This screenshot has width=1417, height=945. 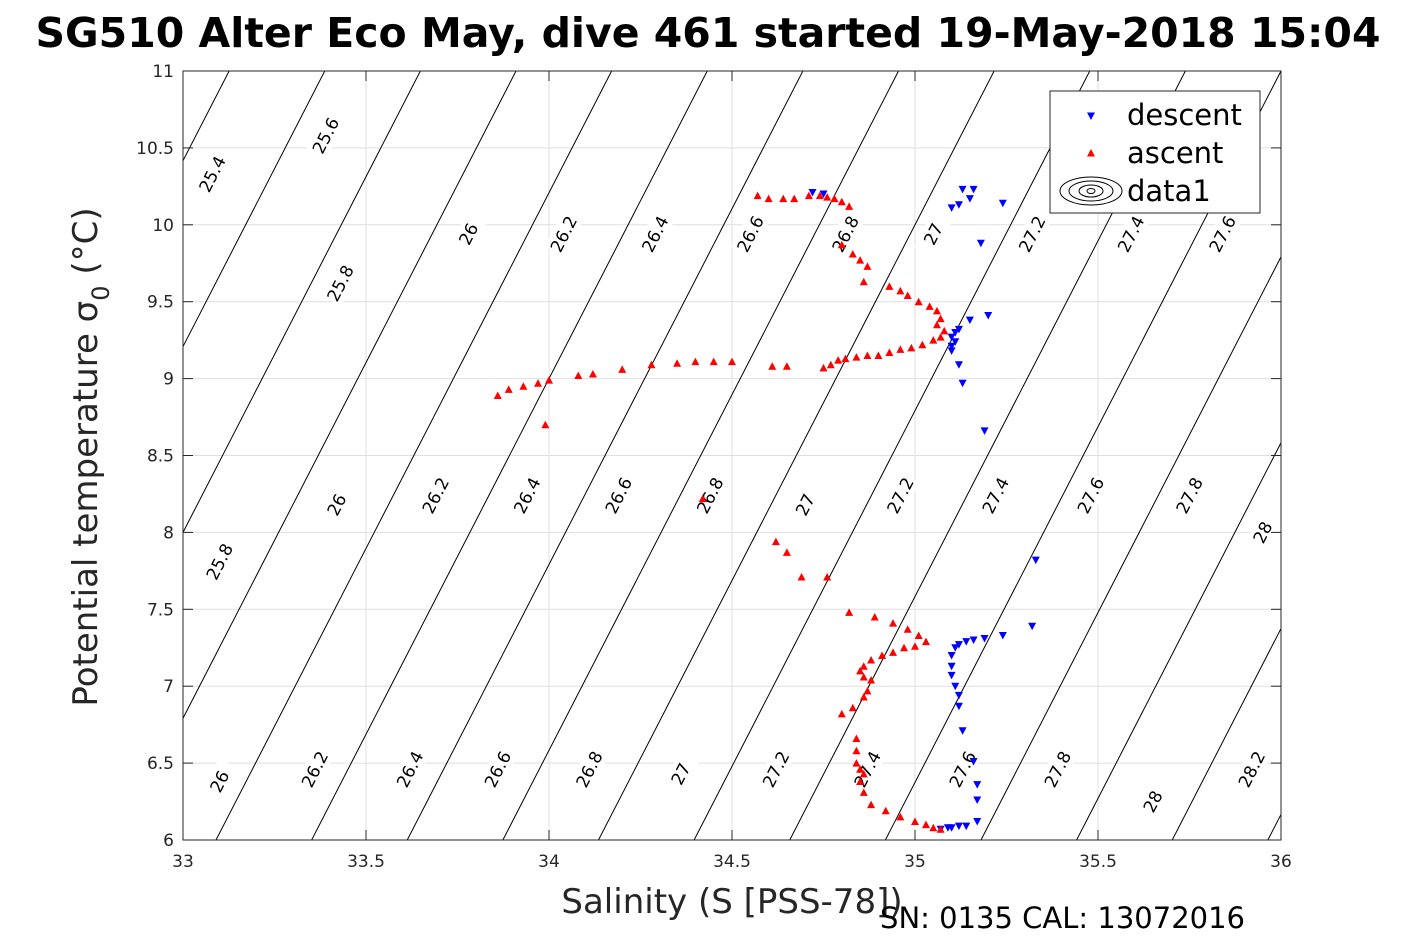 I want to click on legend-ascent-marker-icon, so click(x=1091, y=153).